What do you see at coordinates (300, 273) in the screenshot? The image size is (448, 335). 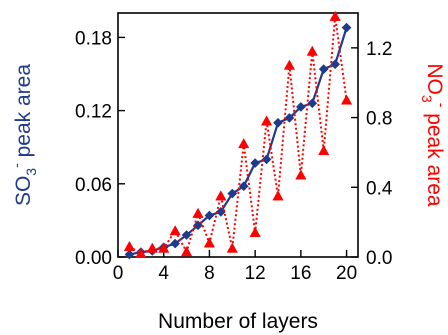 I see `x-tick-label: 16` at bounding box center [300, 273].